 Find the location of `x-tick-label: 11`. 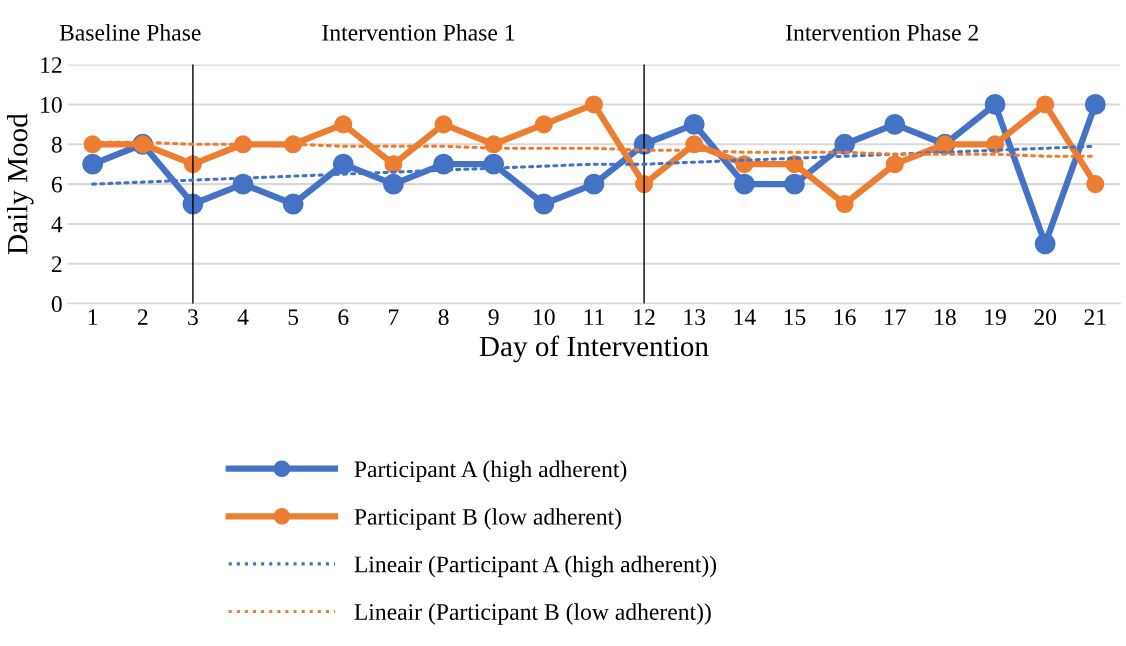

x-tick-label: 11 is located at coordinates (594, 317).